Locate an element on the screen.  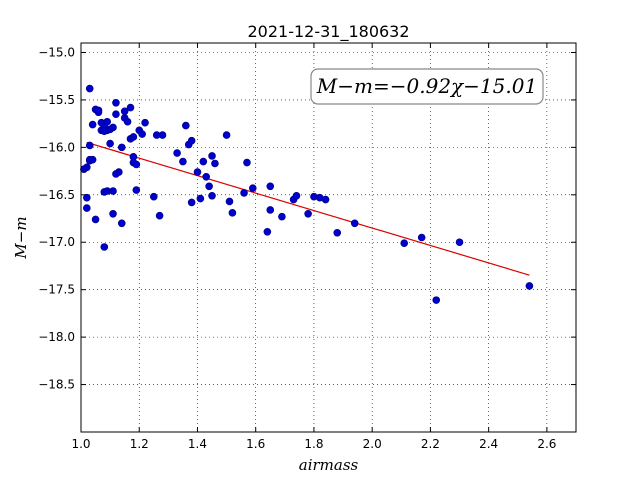
y-tick-label: −15.5 is located at coordinates (56, 100).